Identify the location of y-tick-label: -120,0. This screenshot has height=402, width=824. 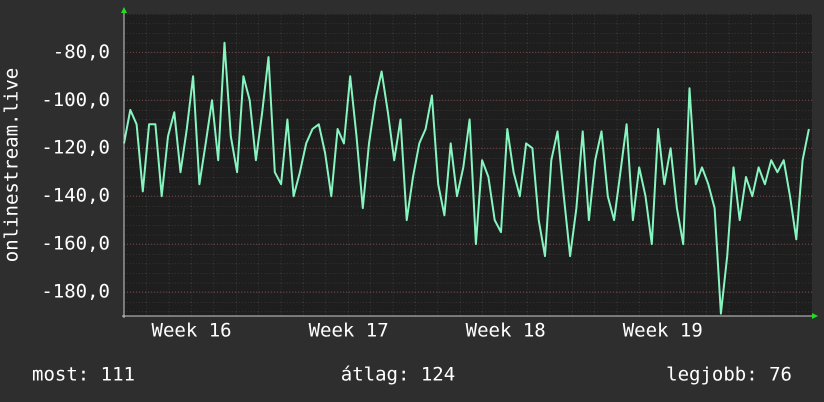
(75, 148).